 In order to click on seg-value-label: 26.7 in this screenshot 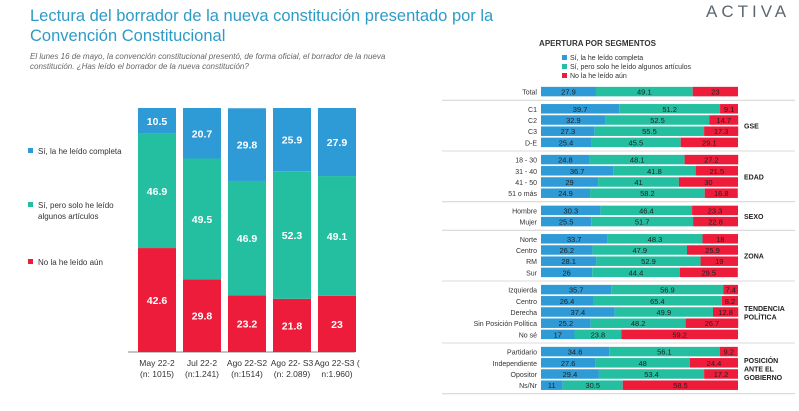, I will do `click(712, 323)`.